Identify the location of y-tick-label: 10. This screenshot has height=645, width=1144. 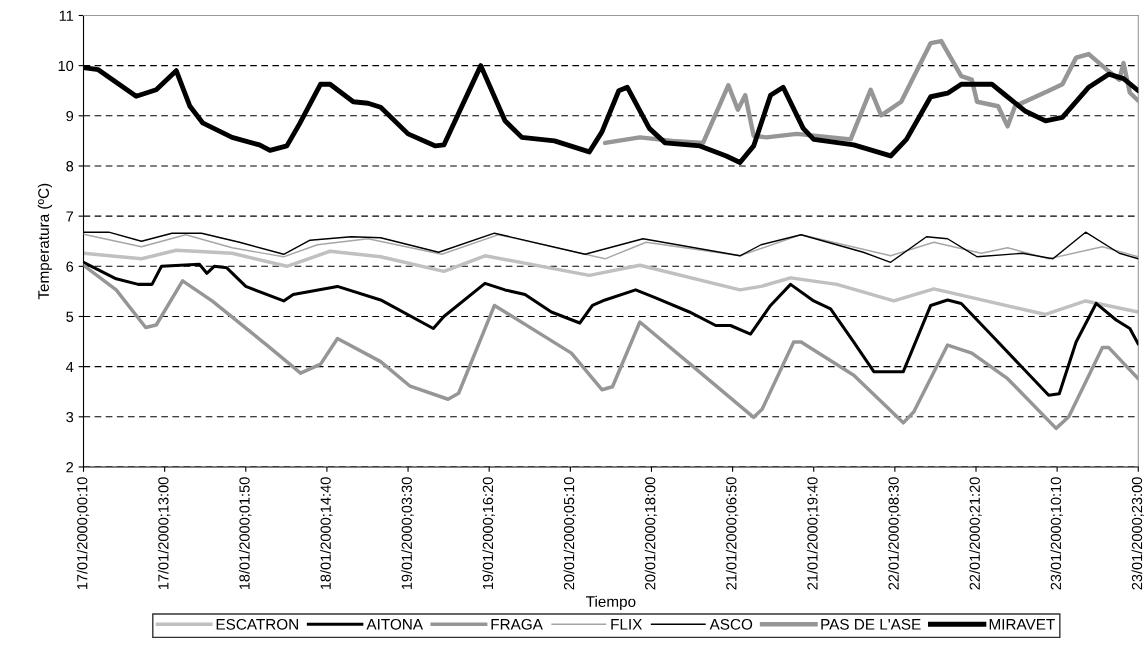
(66, 66).